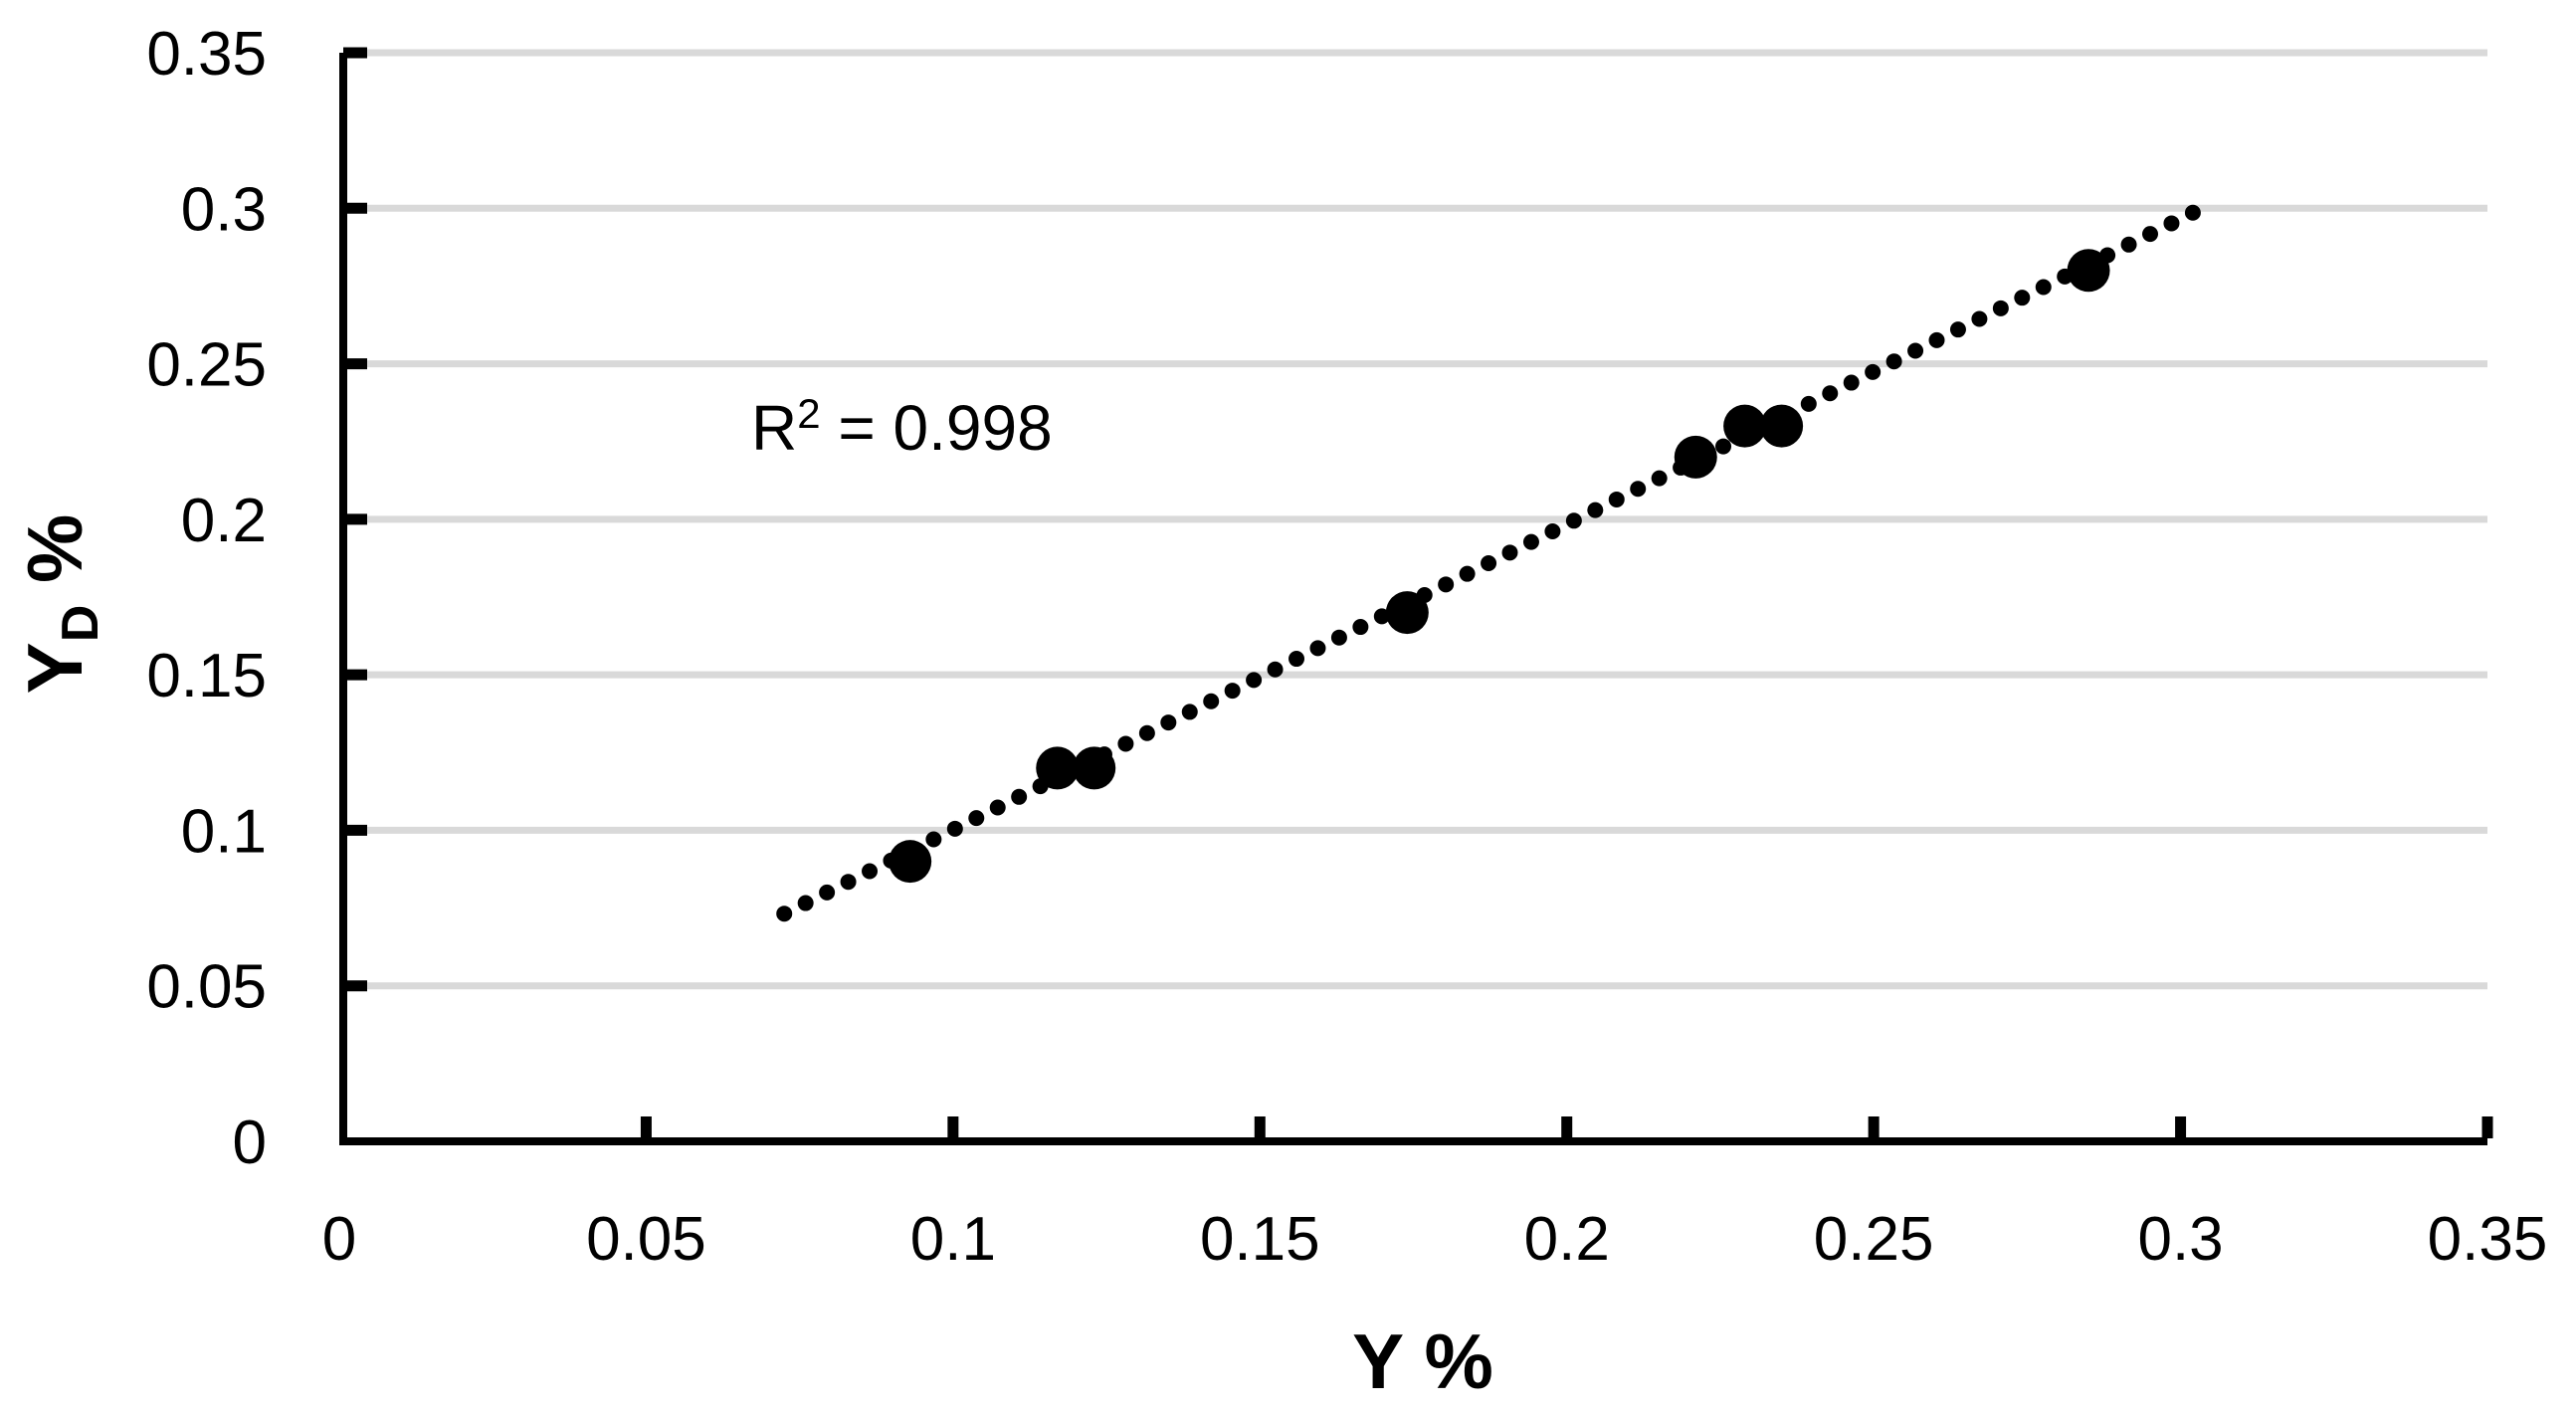 Image resolution: width=2576 pixels, height=1412 pixels. Describe the element at coordinates (60, 604) in the screenshot. I see `y-axis-title: YD %` at that location.